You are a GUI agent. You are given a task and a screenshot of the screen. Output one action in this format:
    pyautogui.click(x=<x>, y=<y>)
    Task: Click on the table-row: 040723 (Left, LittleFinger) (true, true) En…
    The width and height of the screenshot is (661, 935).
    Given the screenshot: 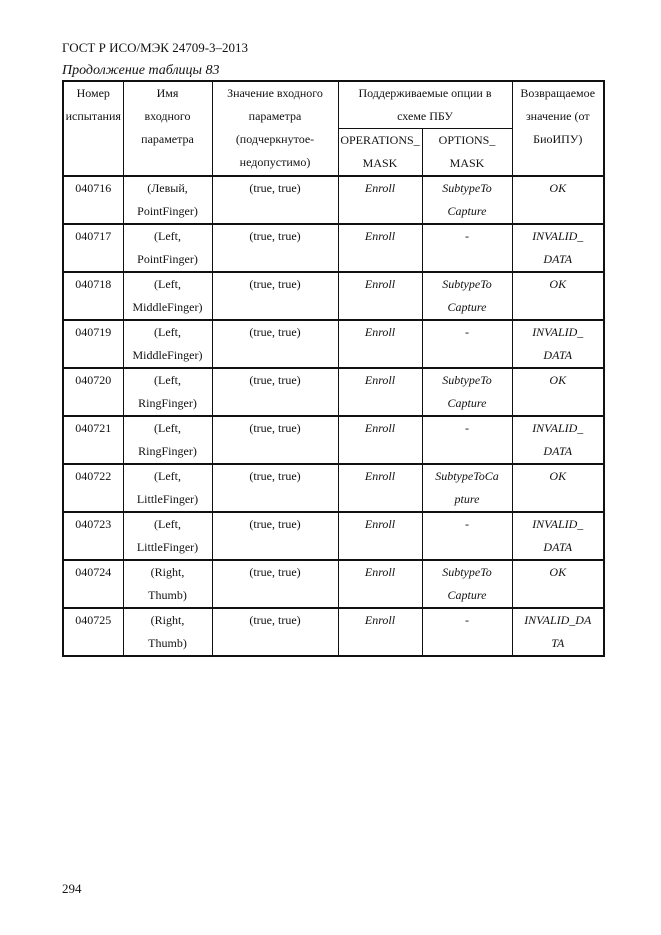 What is the action you would take?
    pyautogui.click(x=333, y=536)
    